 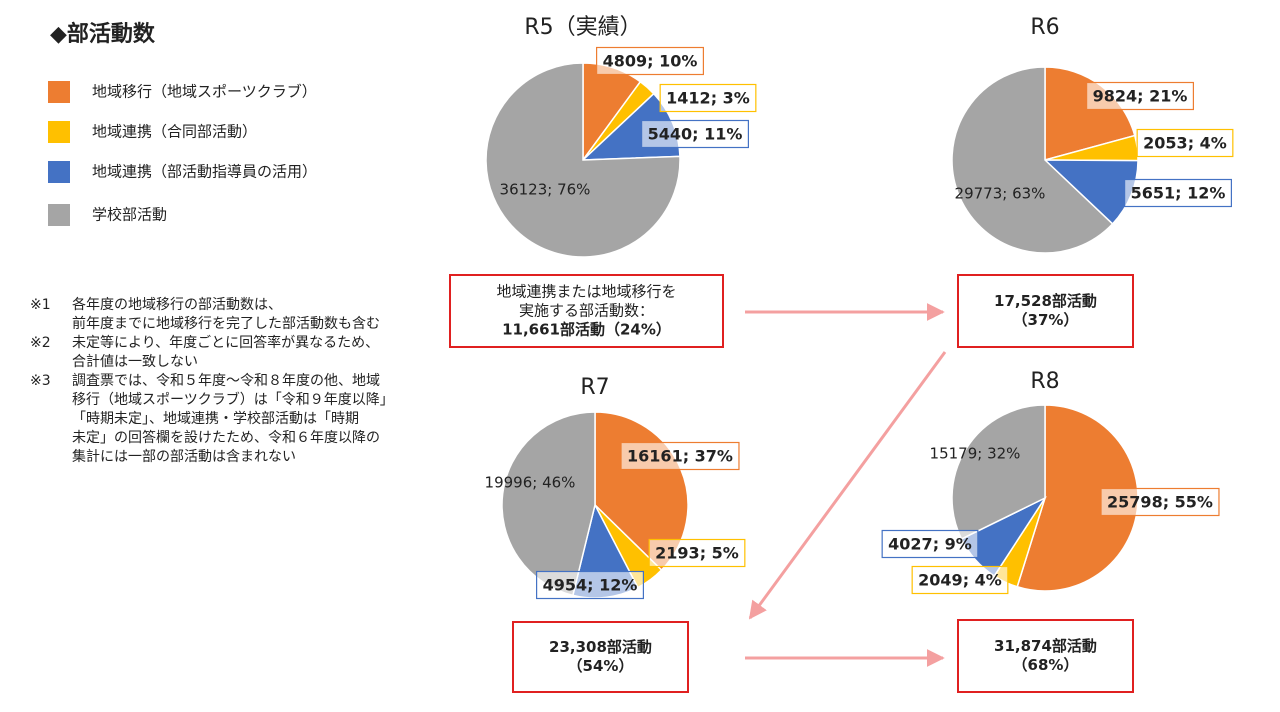 I want to click on legend-label: 地域連携（合同部活動）, so click(x=174, y=132).